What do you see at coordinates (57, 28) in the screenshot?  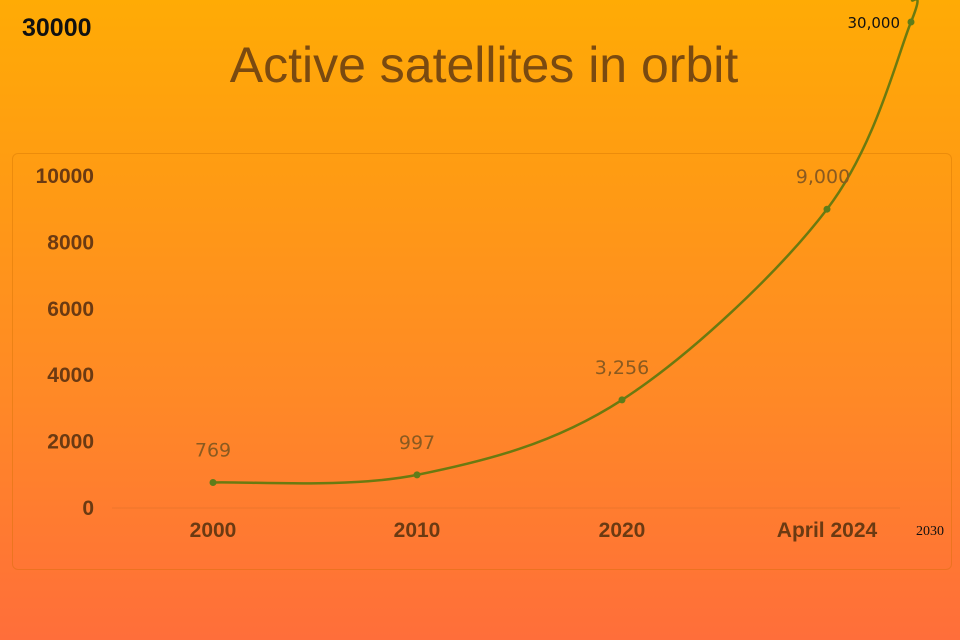 I see `top-left-axis-label: 30000` at bounding box center [57, 28].